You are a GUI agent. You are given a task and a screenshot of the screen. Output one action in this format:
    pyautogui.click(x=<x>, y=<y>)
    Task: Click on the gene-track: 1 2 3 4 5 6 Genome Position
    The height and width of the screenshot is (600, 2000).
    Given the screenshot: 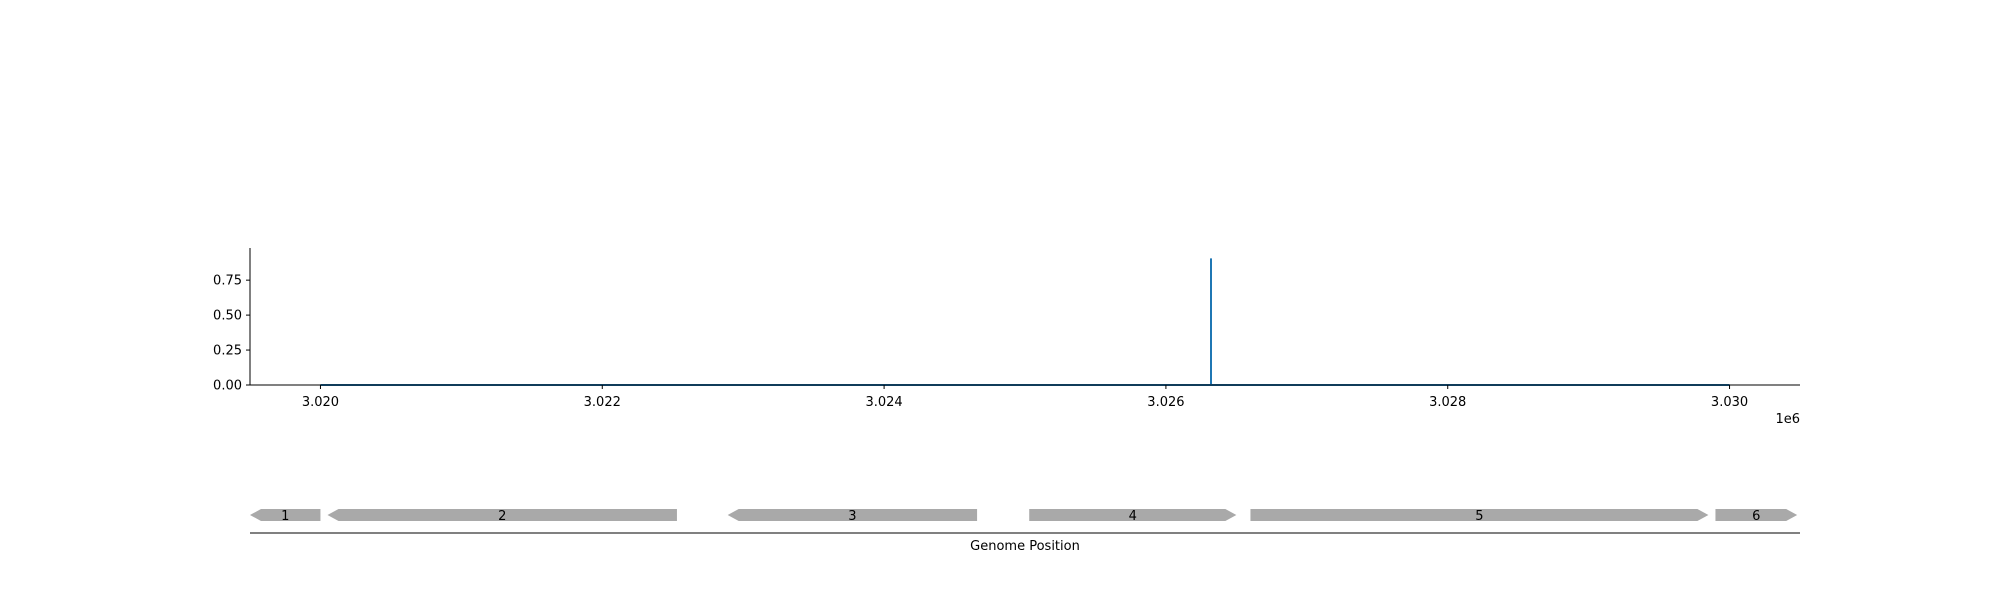 What is the action you would take?
    pyautogui.click(x=1025, y=531)
    